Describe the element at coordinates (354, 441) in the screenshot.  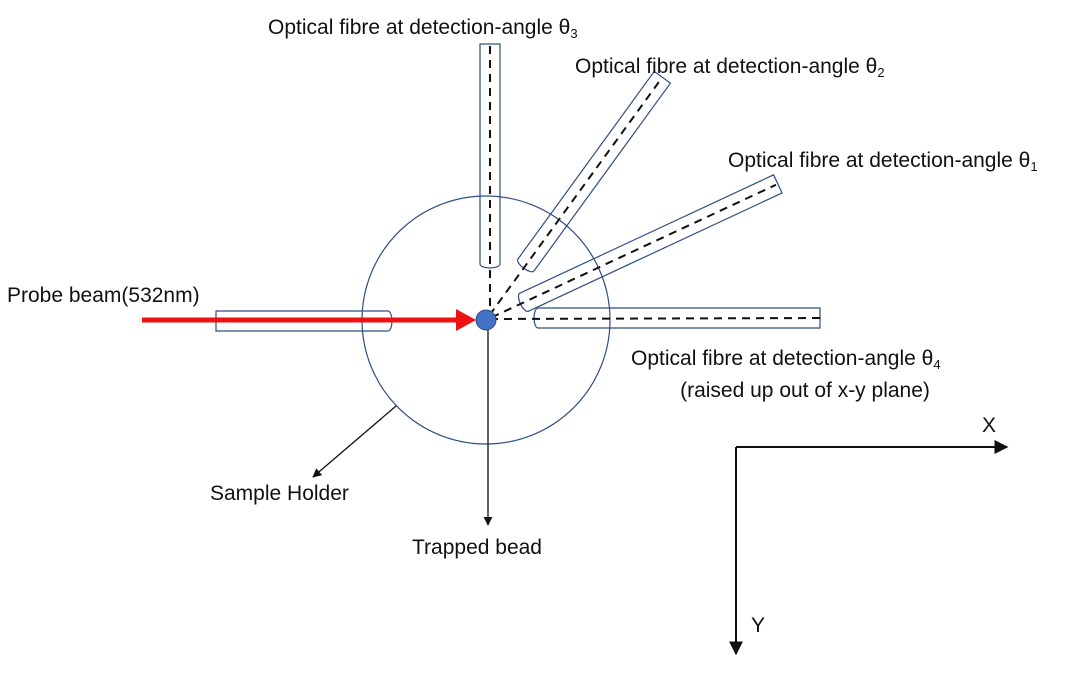
I see `sample-holder-pointer` at that location.